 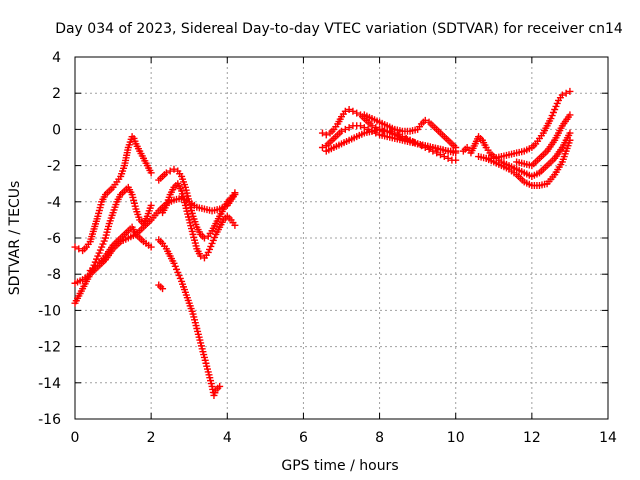 What do you see at coordinates (456, 438) in the screenshot?
I see `x-tick-label: 10` at bounding box center [456, 438].